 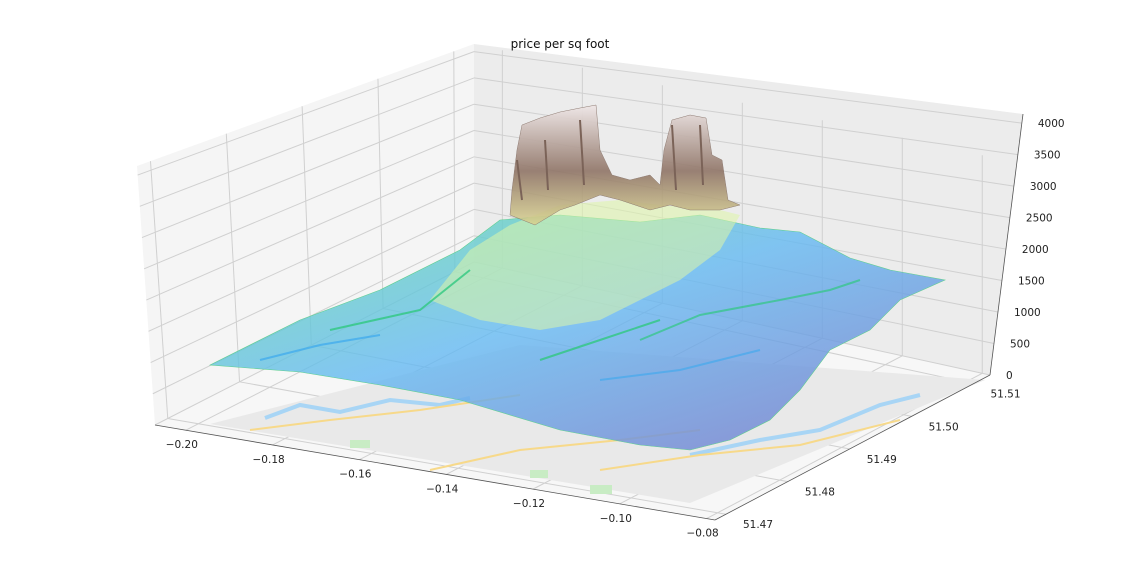 What do you see at coordinates (703, 534) in the screenshot?
I see `x-tick-label: −0.08` at bounding box center [703, 534].